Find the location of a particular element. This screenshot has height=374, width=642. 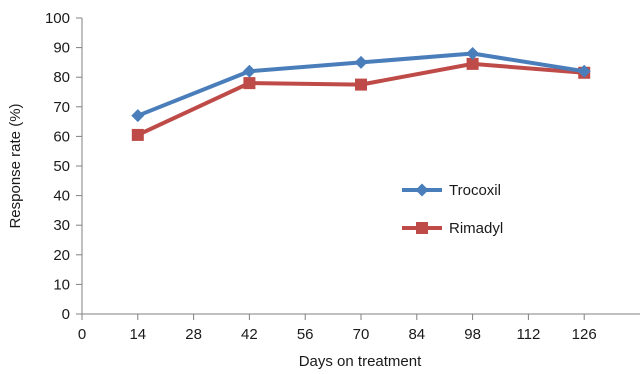

y-axis-title: Response rate (%) is located at coordinates (15, 165).